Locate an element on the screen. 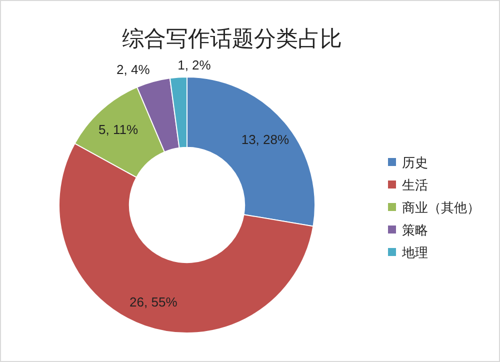  data-label: 2, 4% is located at coordinates (133, 70).